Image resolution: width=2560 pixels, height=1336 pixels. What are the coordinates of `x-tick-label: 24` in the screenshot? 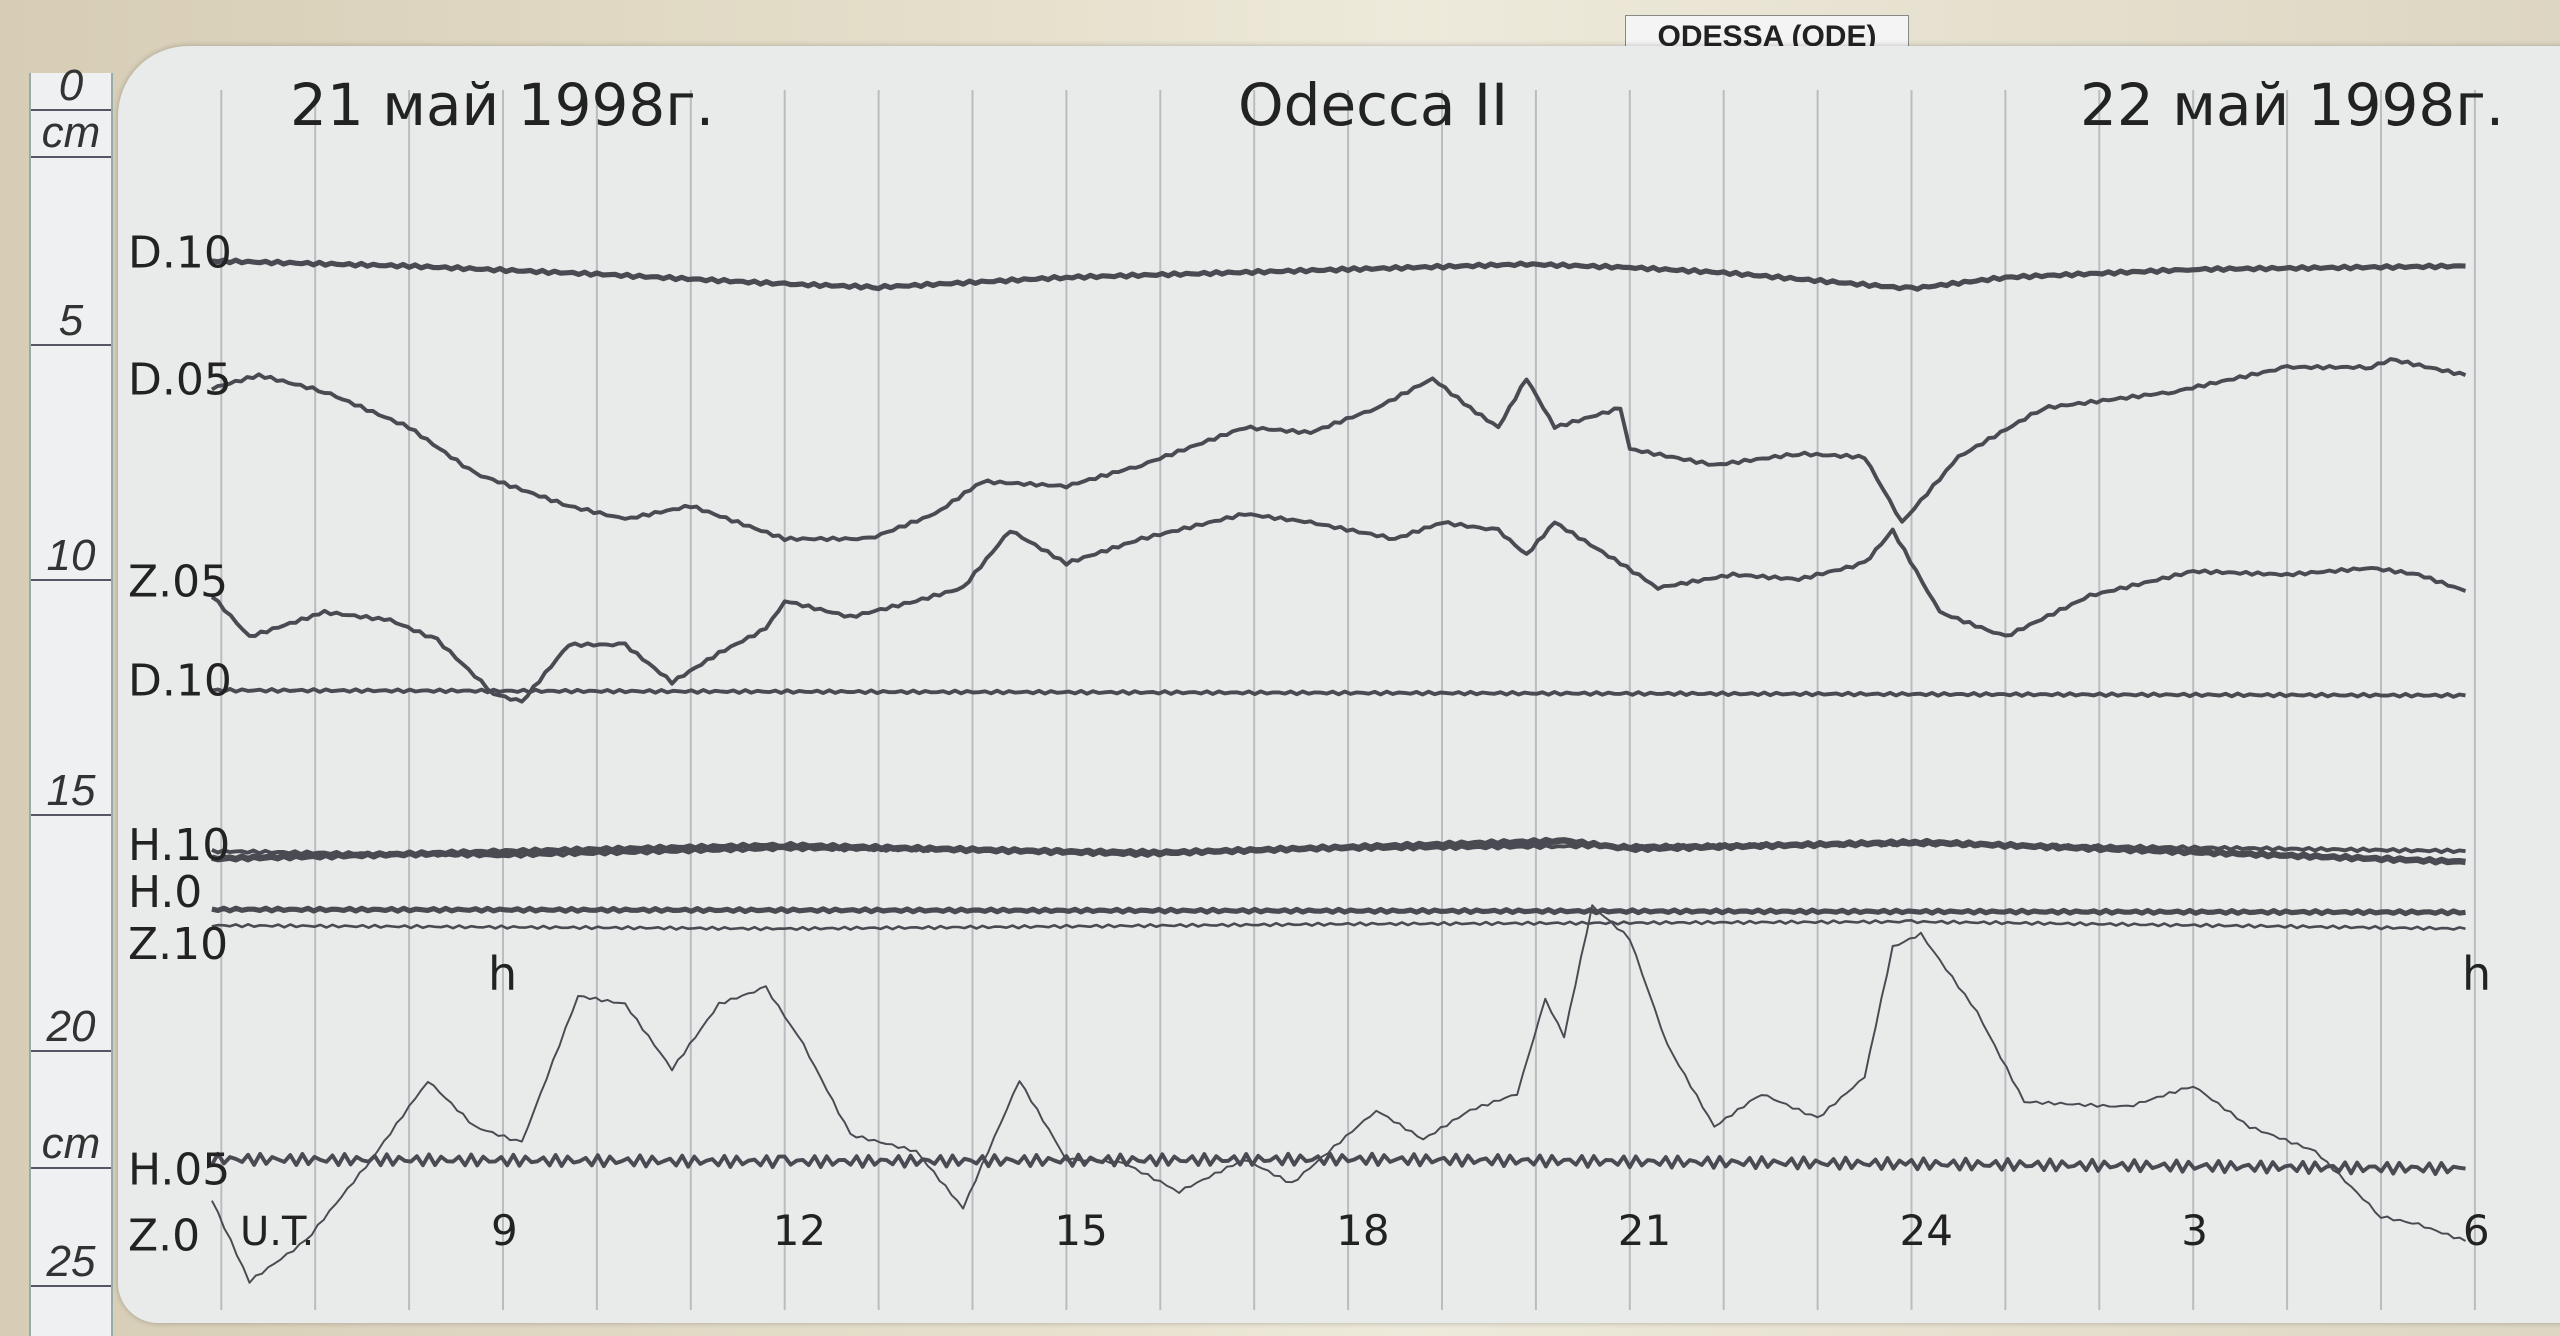 It's located at (1926, 1230).